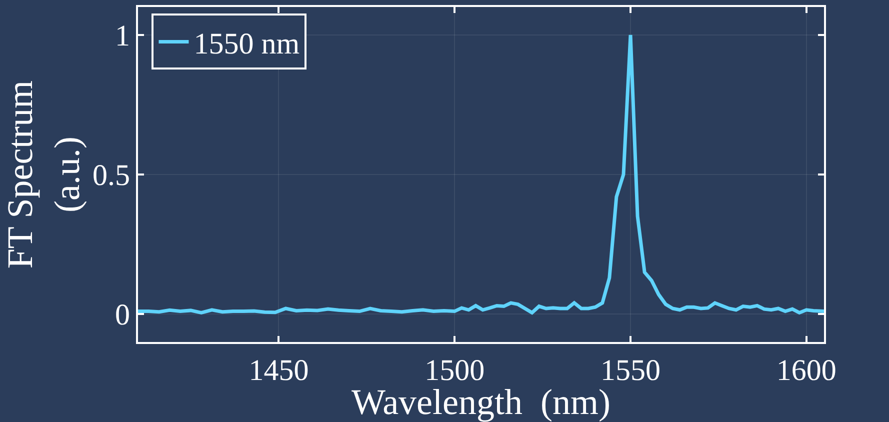  Describe the element at coordinates (122, 35) in the screenshot. I see `y-tick-label: 1` at that location.